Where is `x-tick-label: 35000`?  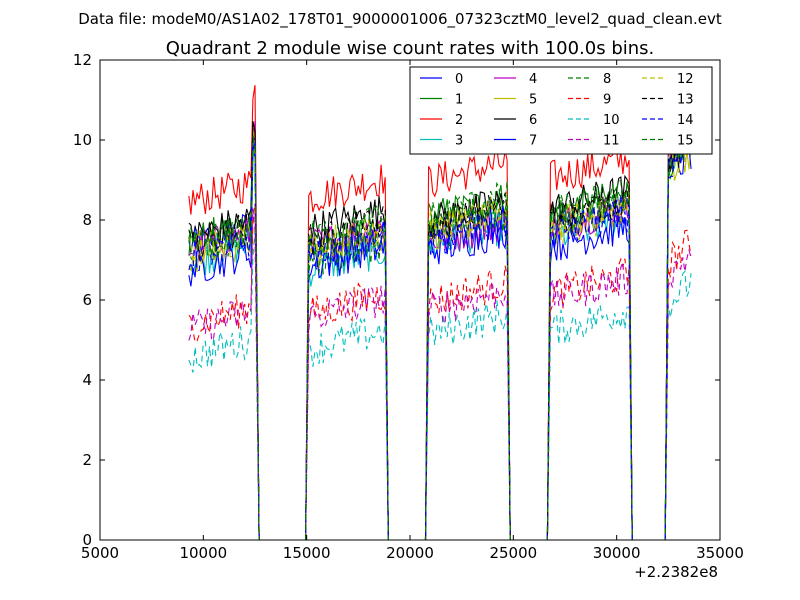
x-tick-label: 35000 is located at coordinates (720, 553).